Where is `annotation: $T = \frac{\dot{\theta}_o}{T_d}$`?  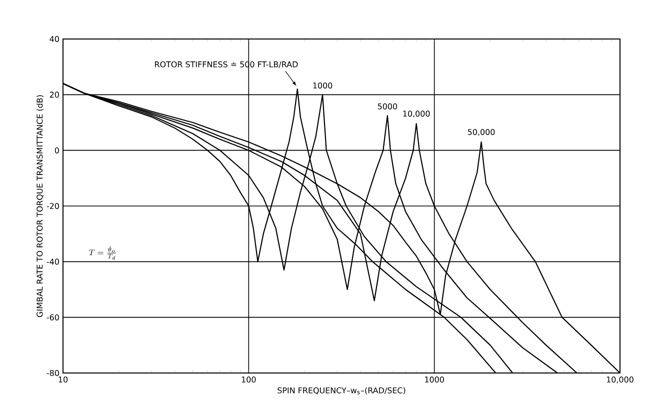 annotation: $T = \frac{\dot{\theta}_o}{T_d}$ is located at coordinates (102, 253).